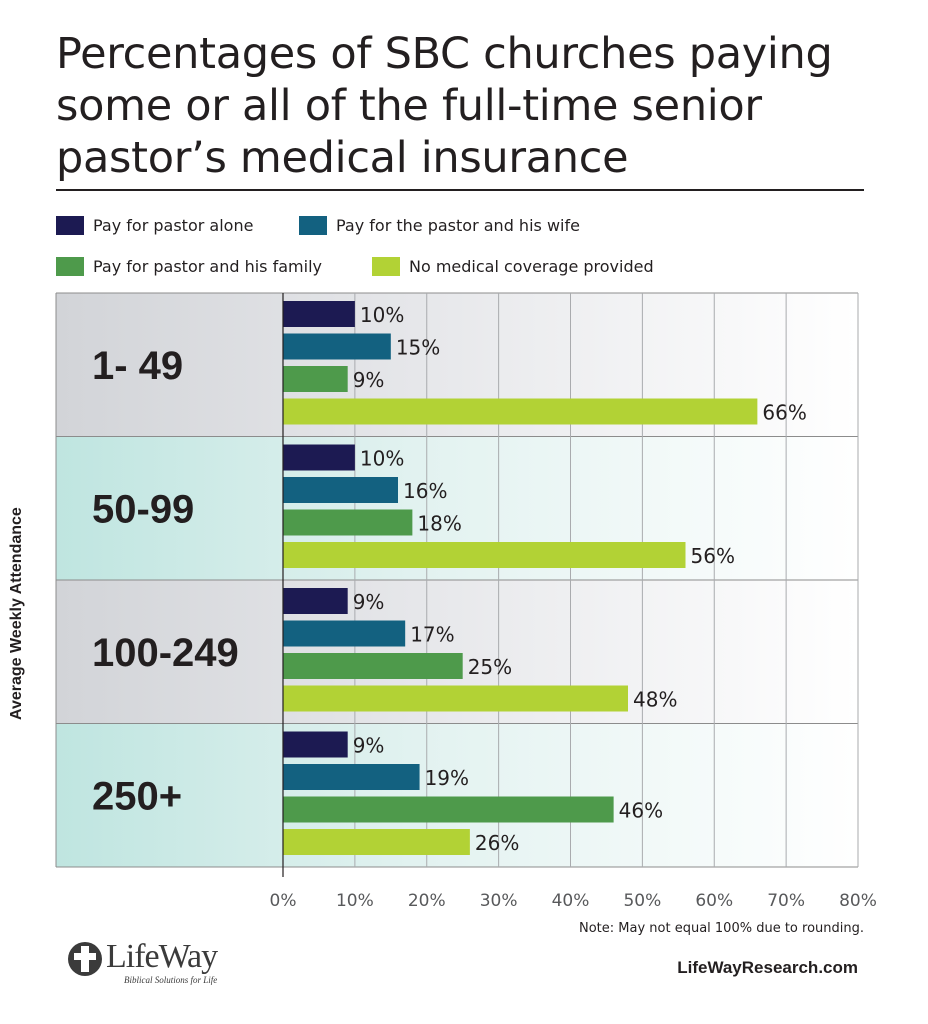 This screenshot has width=928, height=1024. Describe the element at coordinates (714, 900) in the screenshot. I see `x-tick-label: 60%` at that location.